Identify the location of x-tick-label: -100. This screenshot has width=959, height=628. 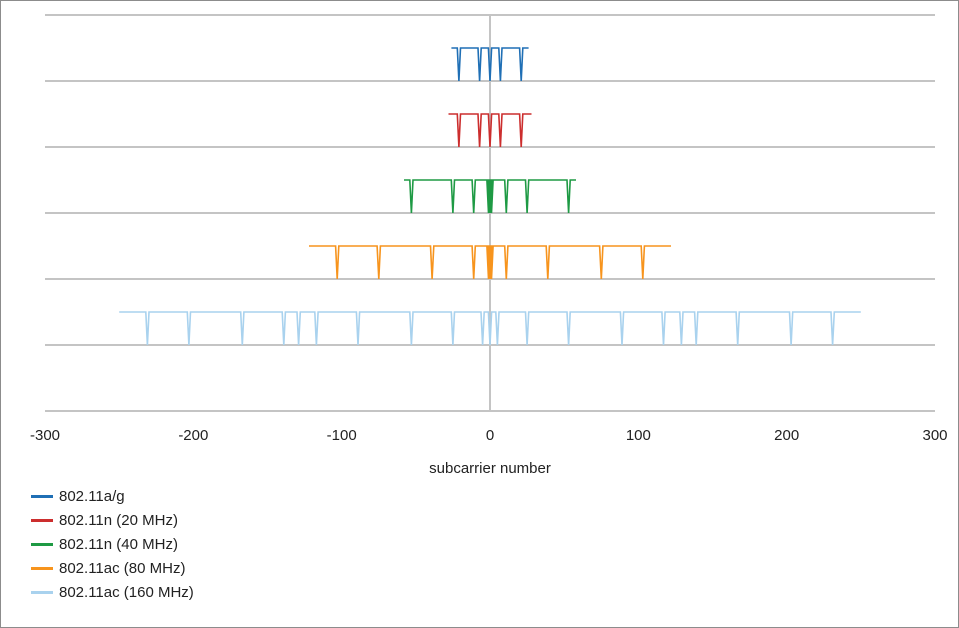
(342, 435).